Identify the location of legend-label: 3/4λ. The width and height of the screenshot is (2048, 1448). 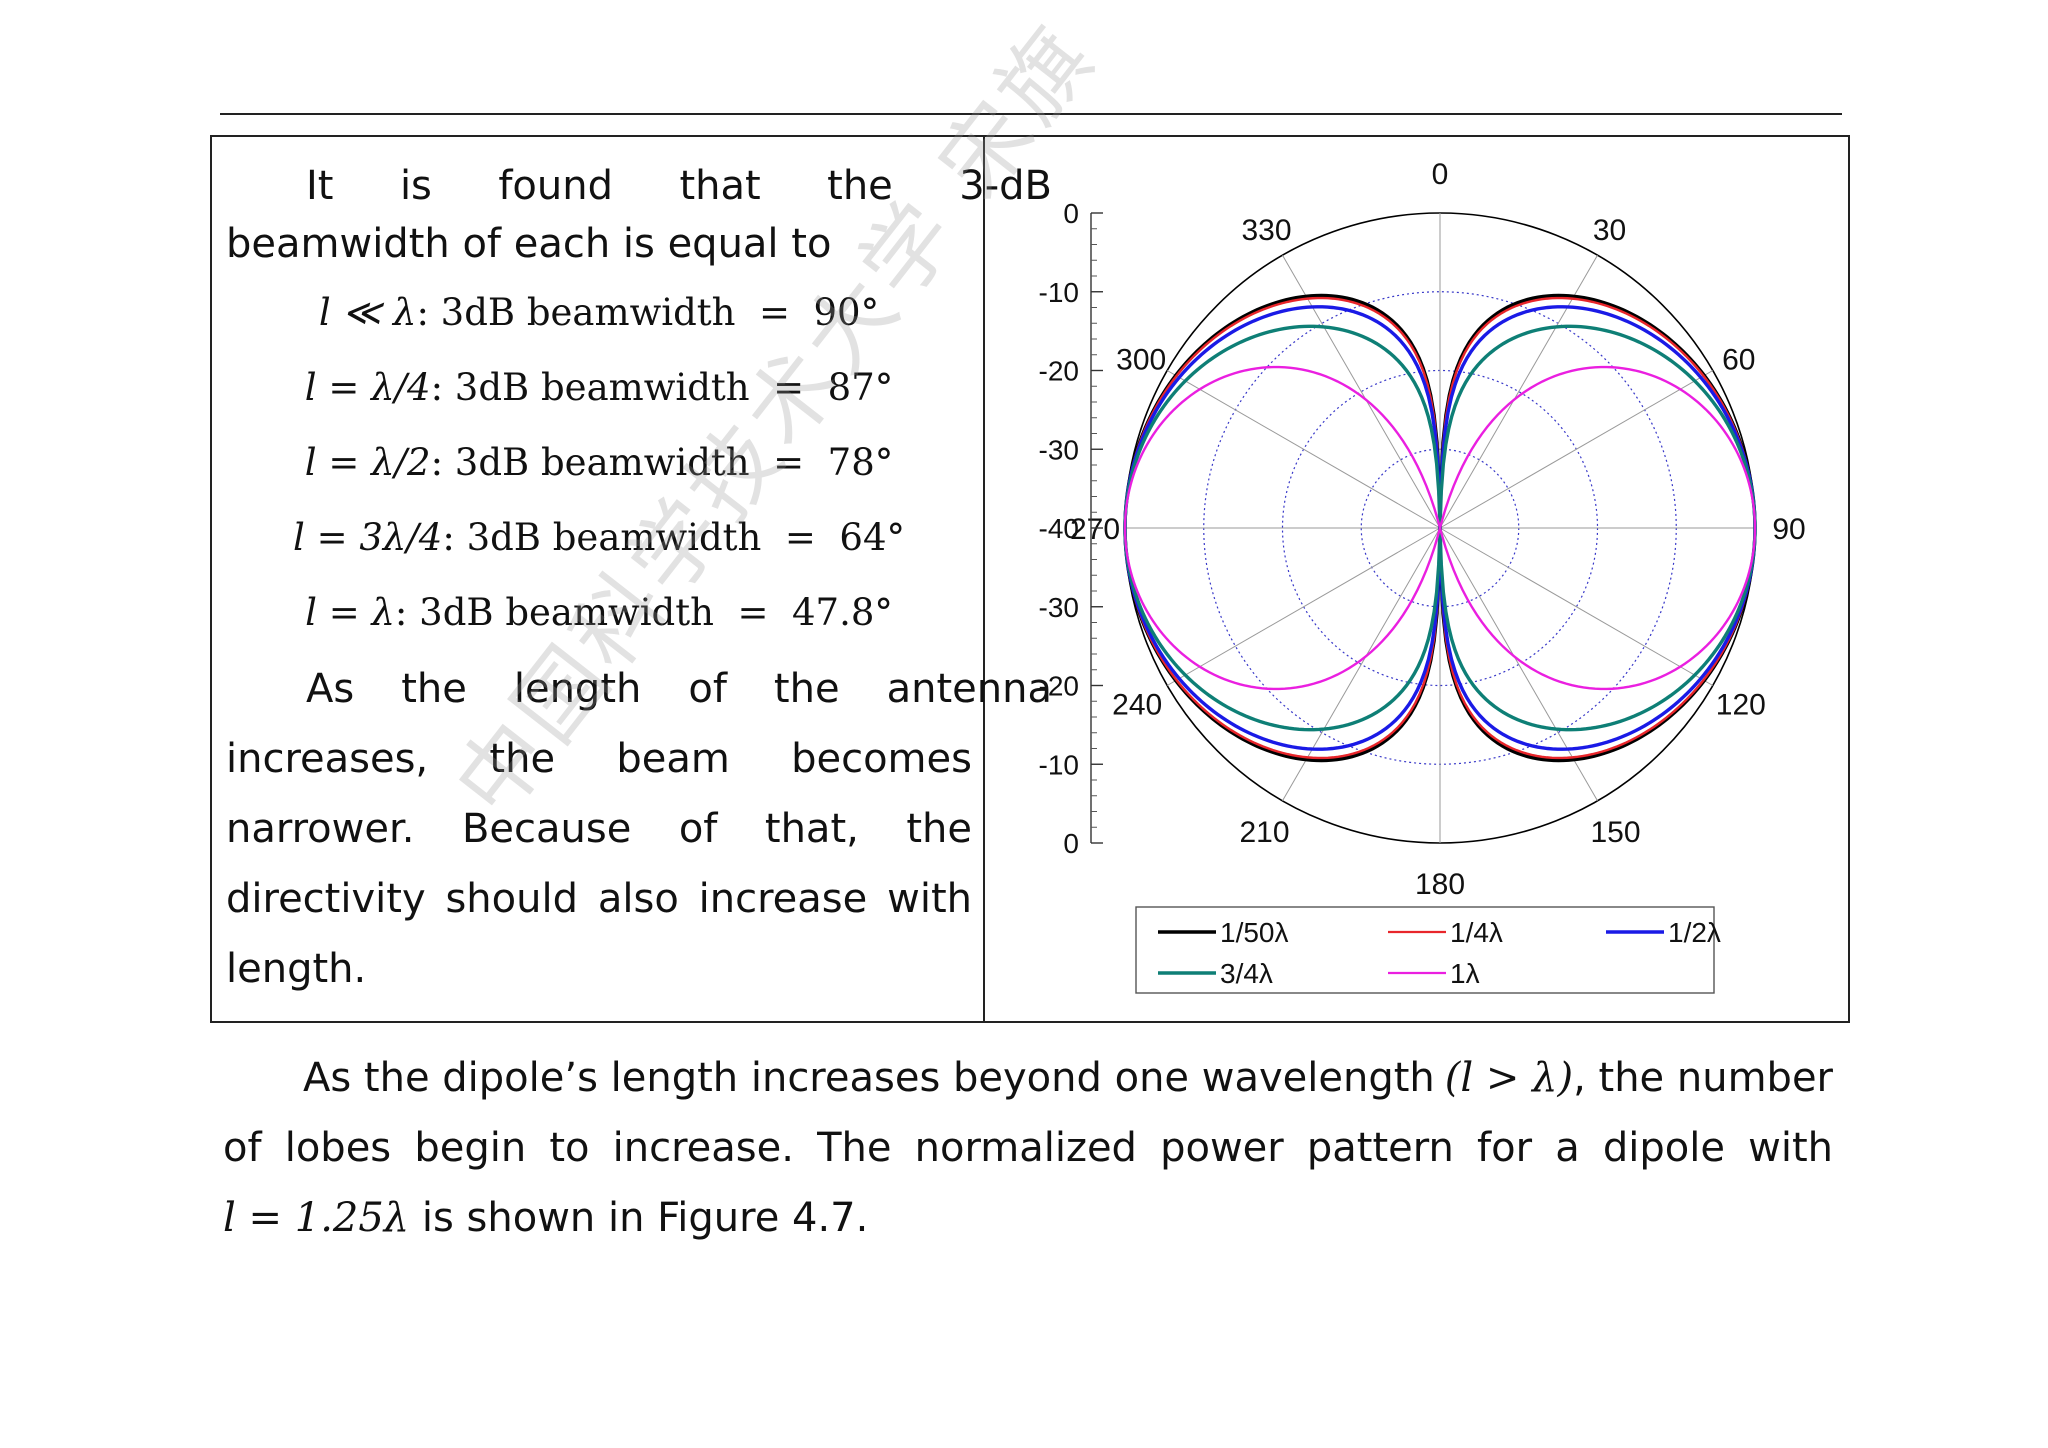
(1246, 973).